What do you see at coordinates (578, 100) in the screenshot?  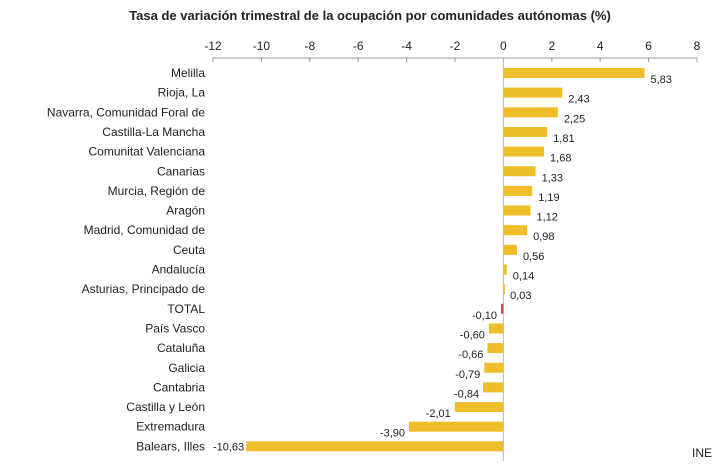 I see `value-label: 2,43` at bounding box center [578, 100].